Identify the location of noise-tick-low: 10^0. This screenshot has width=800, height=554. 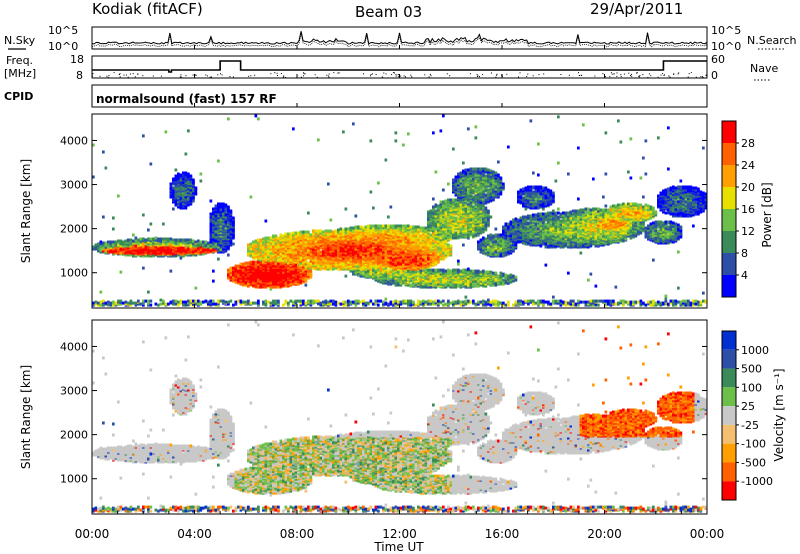
(63, 46).